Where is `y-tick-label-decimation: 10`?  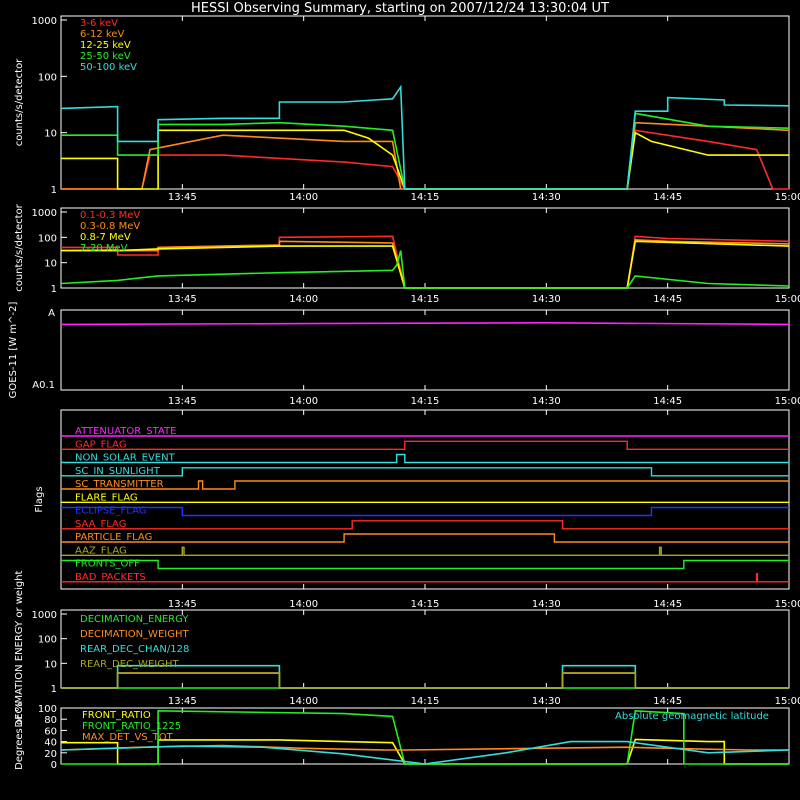
y-tick-label-decimation: 10 is located at coordinates (50, 664).